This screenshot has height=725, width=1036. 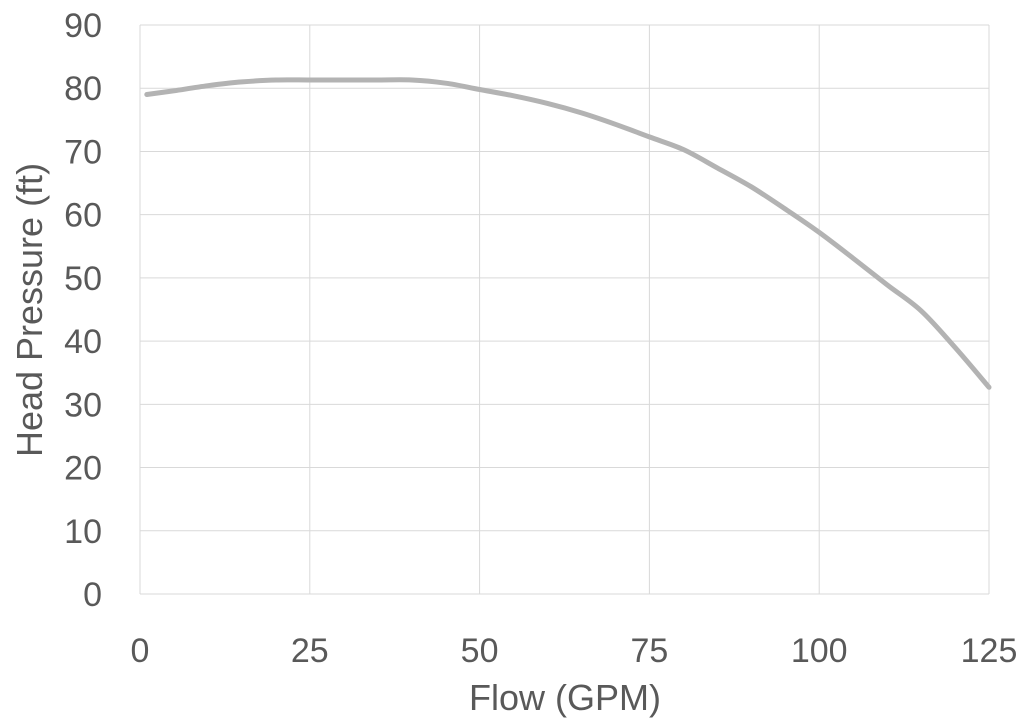 I want to click on y-tick-40: 40, so click(x=83, y=342).